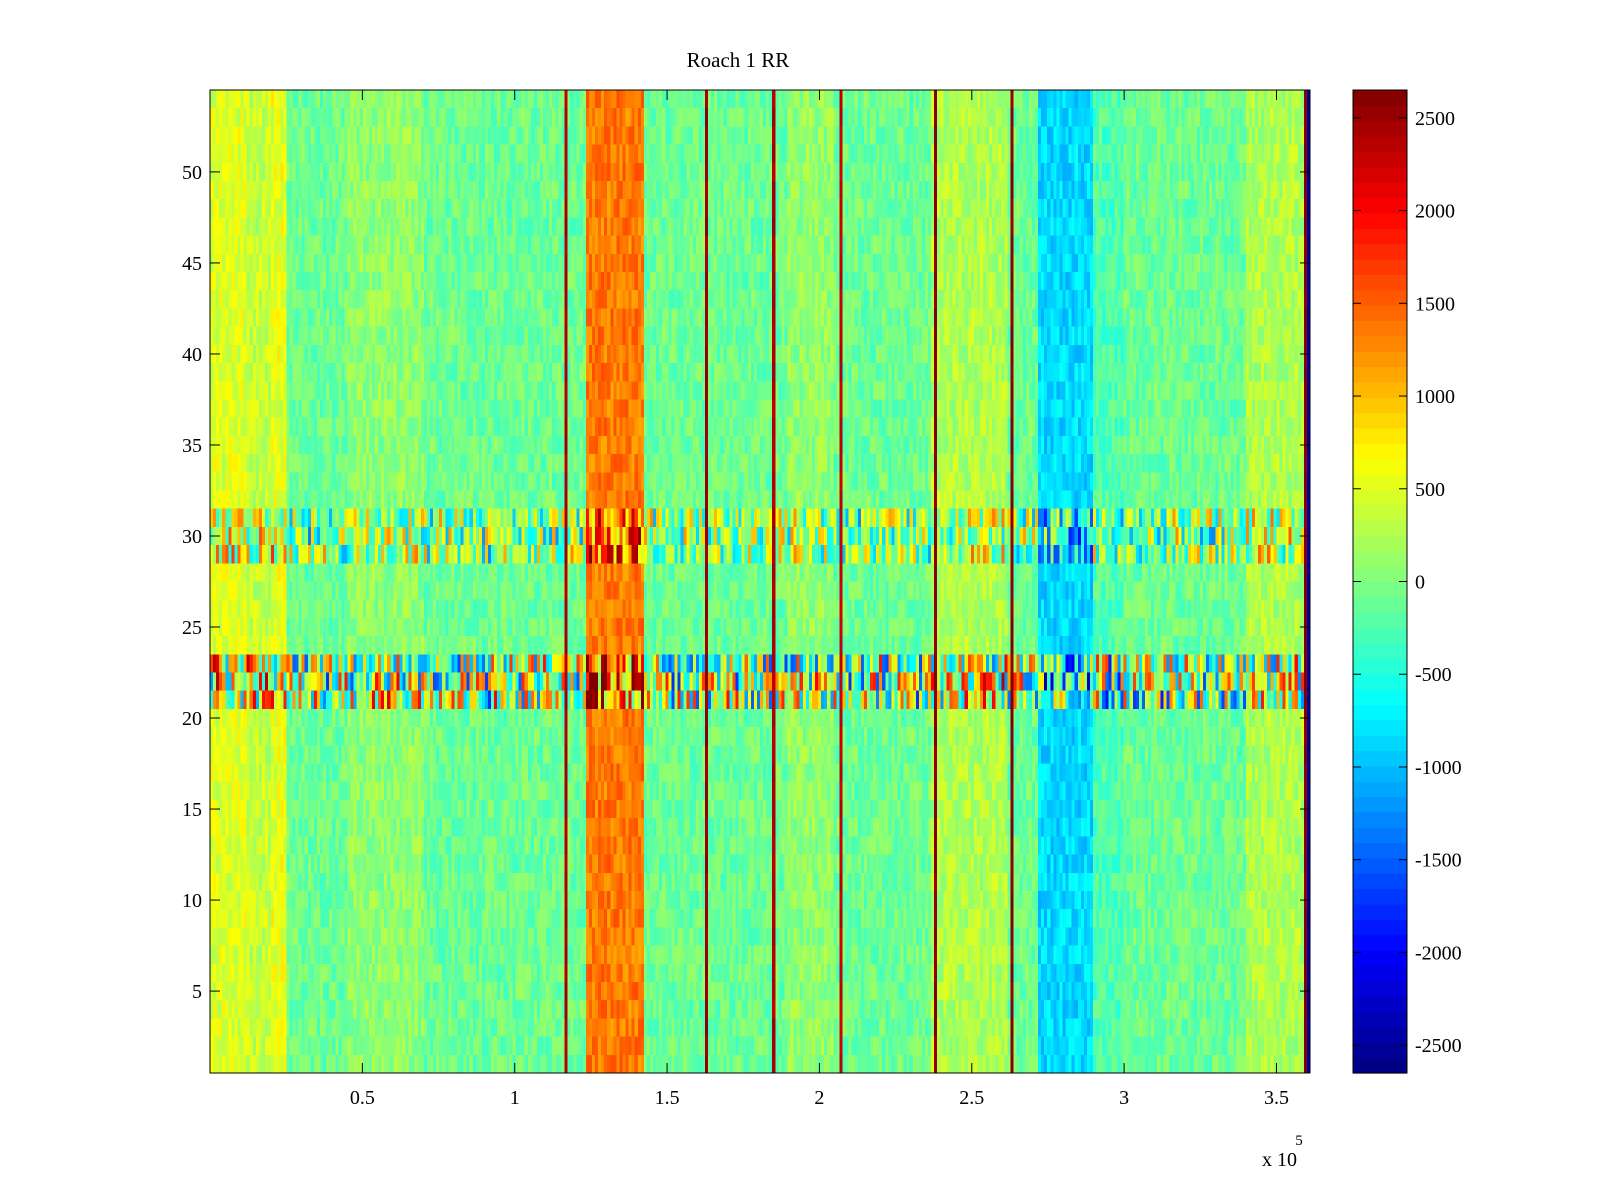  I want to click on x-exponent-label: x 10, so click(1279, 1160).